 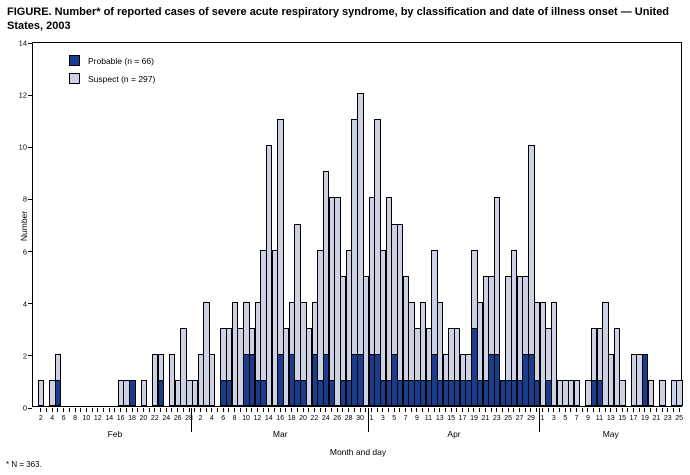 I want to click on x-axis-day-label: 17, so click(x=462, y=418).